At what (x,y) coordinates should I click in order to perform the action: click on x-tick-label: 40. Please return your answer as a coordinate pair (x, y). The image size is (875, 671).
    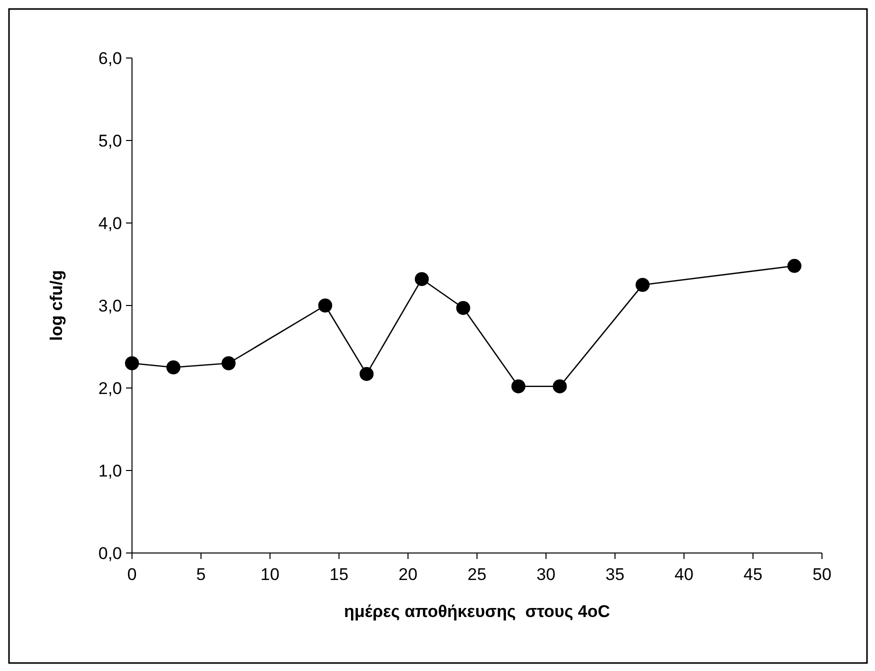
    Looking at the image, I should click on (684, 574).